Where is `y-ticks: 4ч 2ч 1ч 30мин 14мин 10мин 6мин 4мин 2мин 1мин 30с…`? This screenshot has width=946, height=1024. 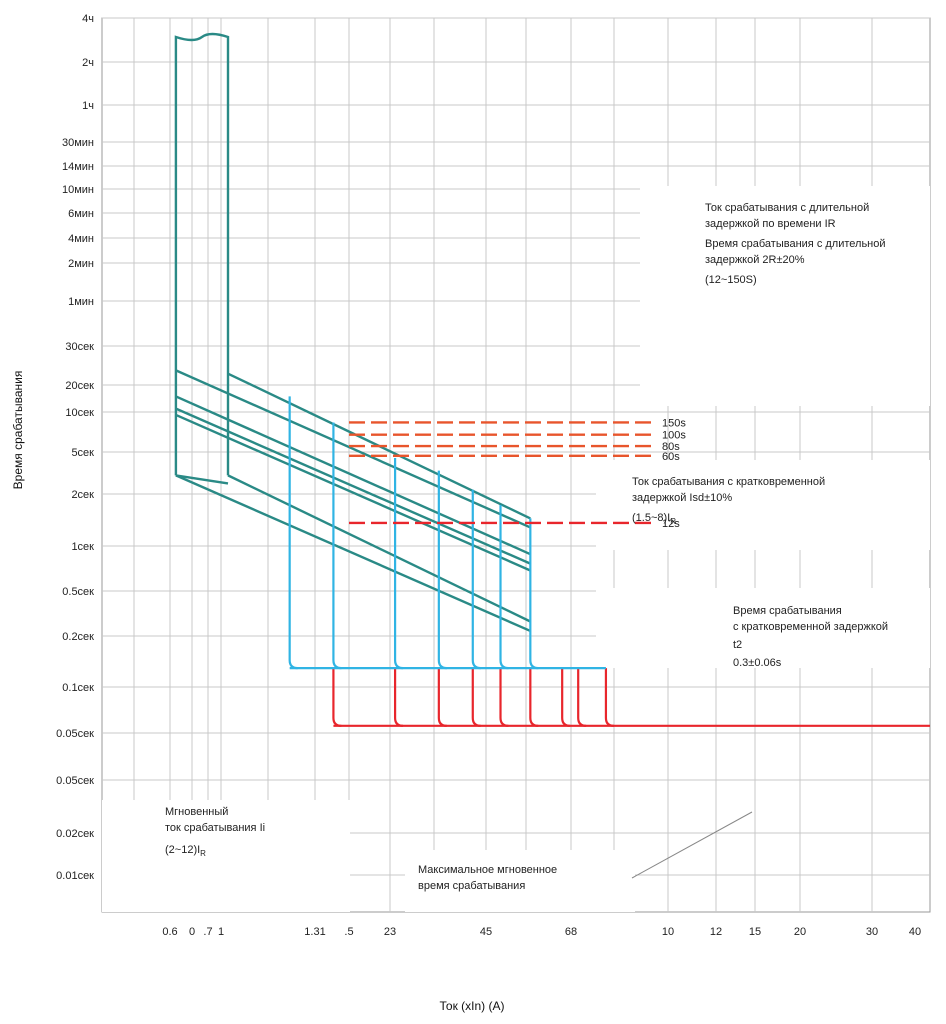
y-ticks: 4ч 2ч 1ч 30мин 14мин 10мин 6мин 4мин 2мин 1мин 30с… is located at coordinates (75, 447).